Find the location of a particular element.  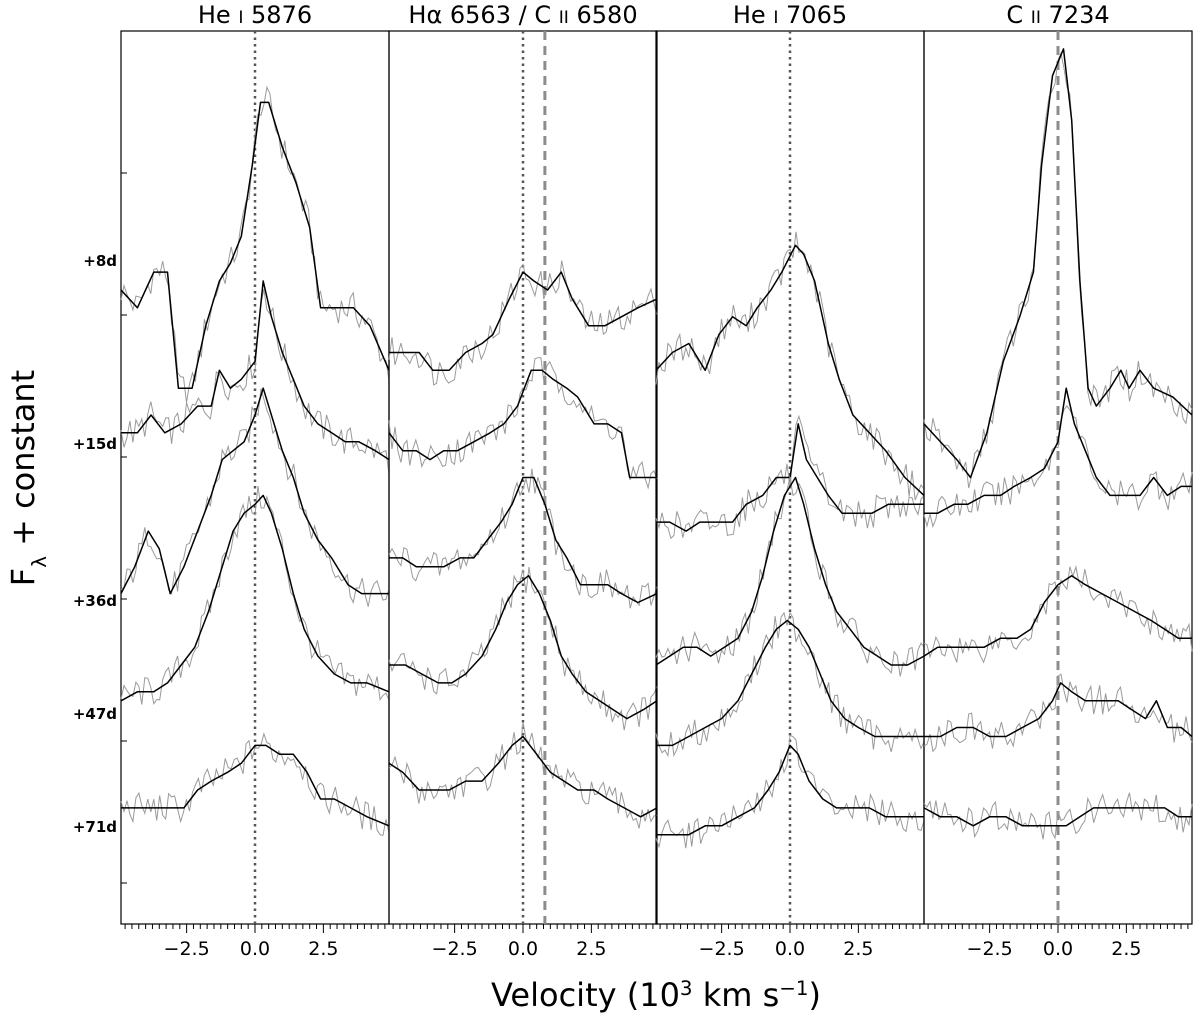

y-axis-label: Fλ + constant is located at coordinates (27, 478).